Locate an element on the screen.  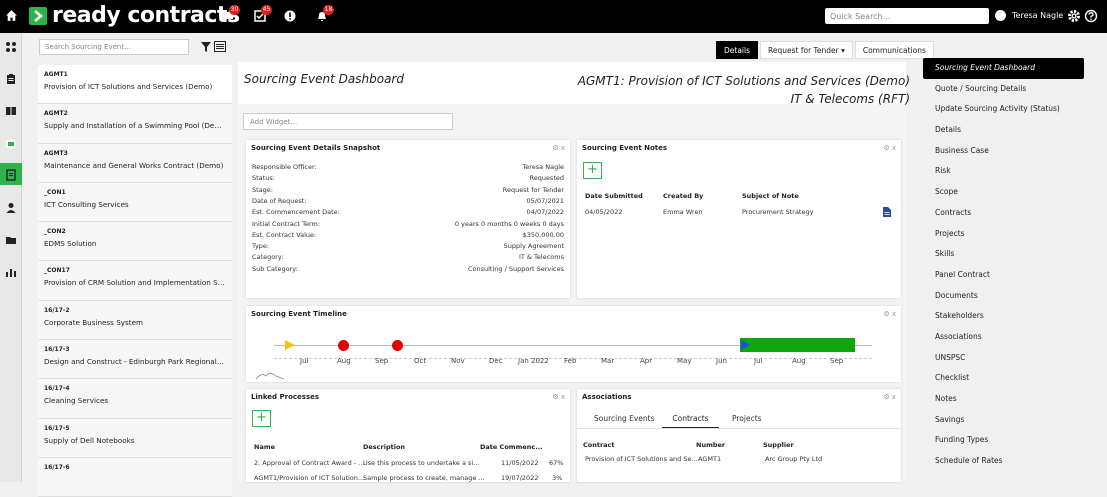
nav-unspsc: UNSPSC is located at coordinates (950, 357).